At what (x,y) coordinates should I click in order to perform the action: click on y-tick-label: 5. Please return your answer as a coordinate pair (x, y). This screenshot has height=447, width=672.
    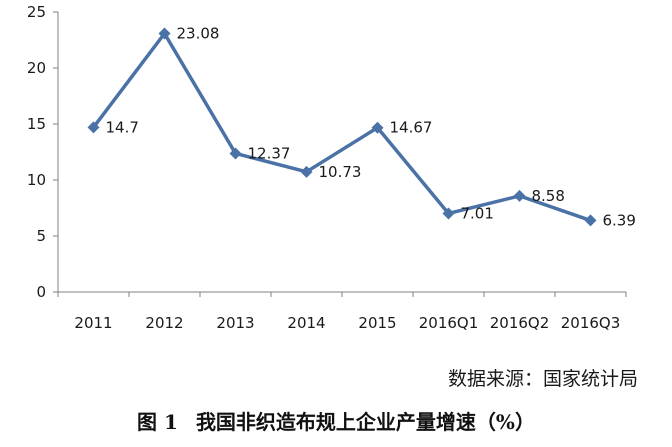
    Looking at the image, I should click on (41, 236).